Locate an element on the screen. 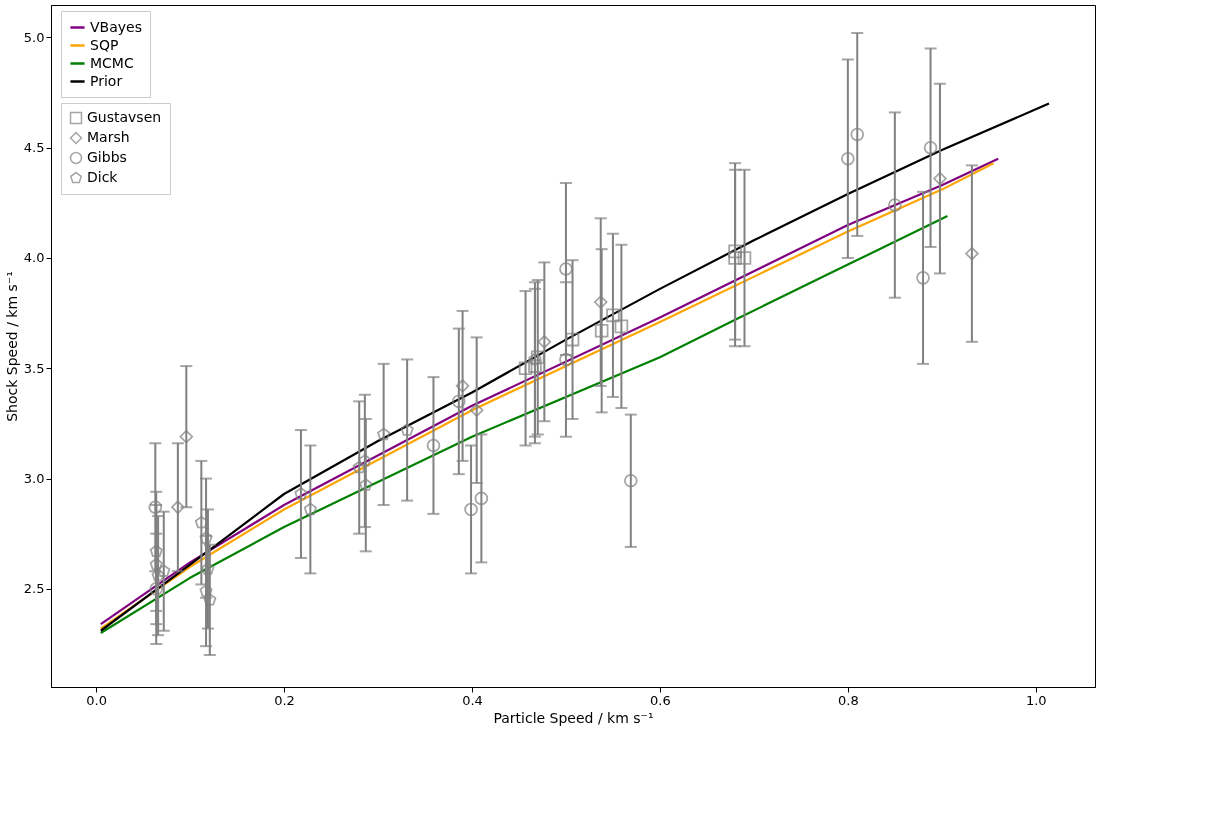 This screenshot has height=817, width=1214. y-axis-title: Shock Speed / km s⁻¹ is located at coordinates (11, 346).